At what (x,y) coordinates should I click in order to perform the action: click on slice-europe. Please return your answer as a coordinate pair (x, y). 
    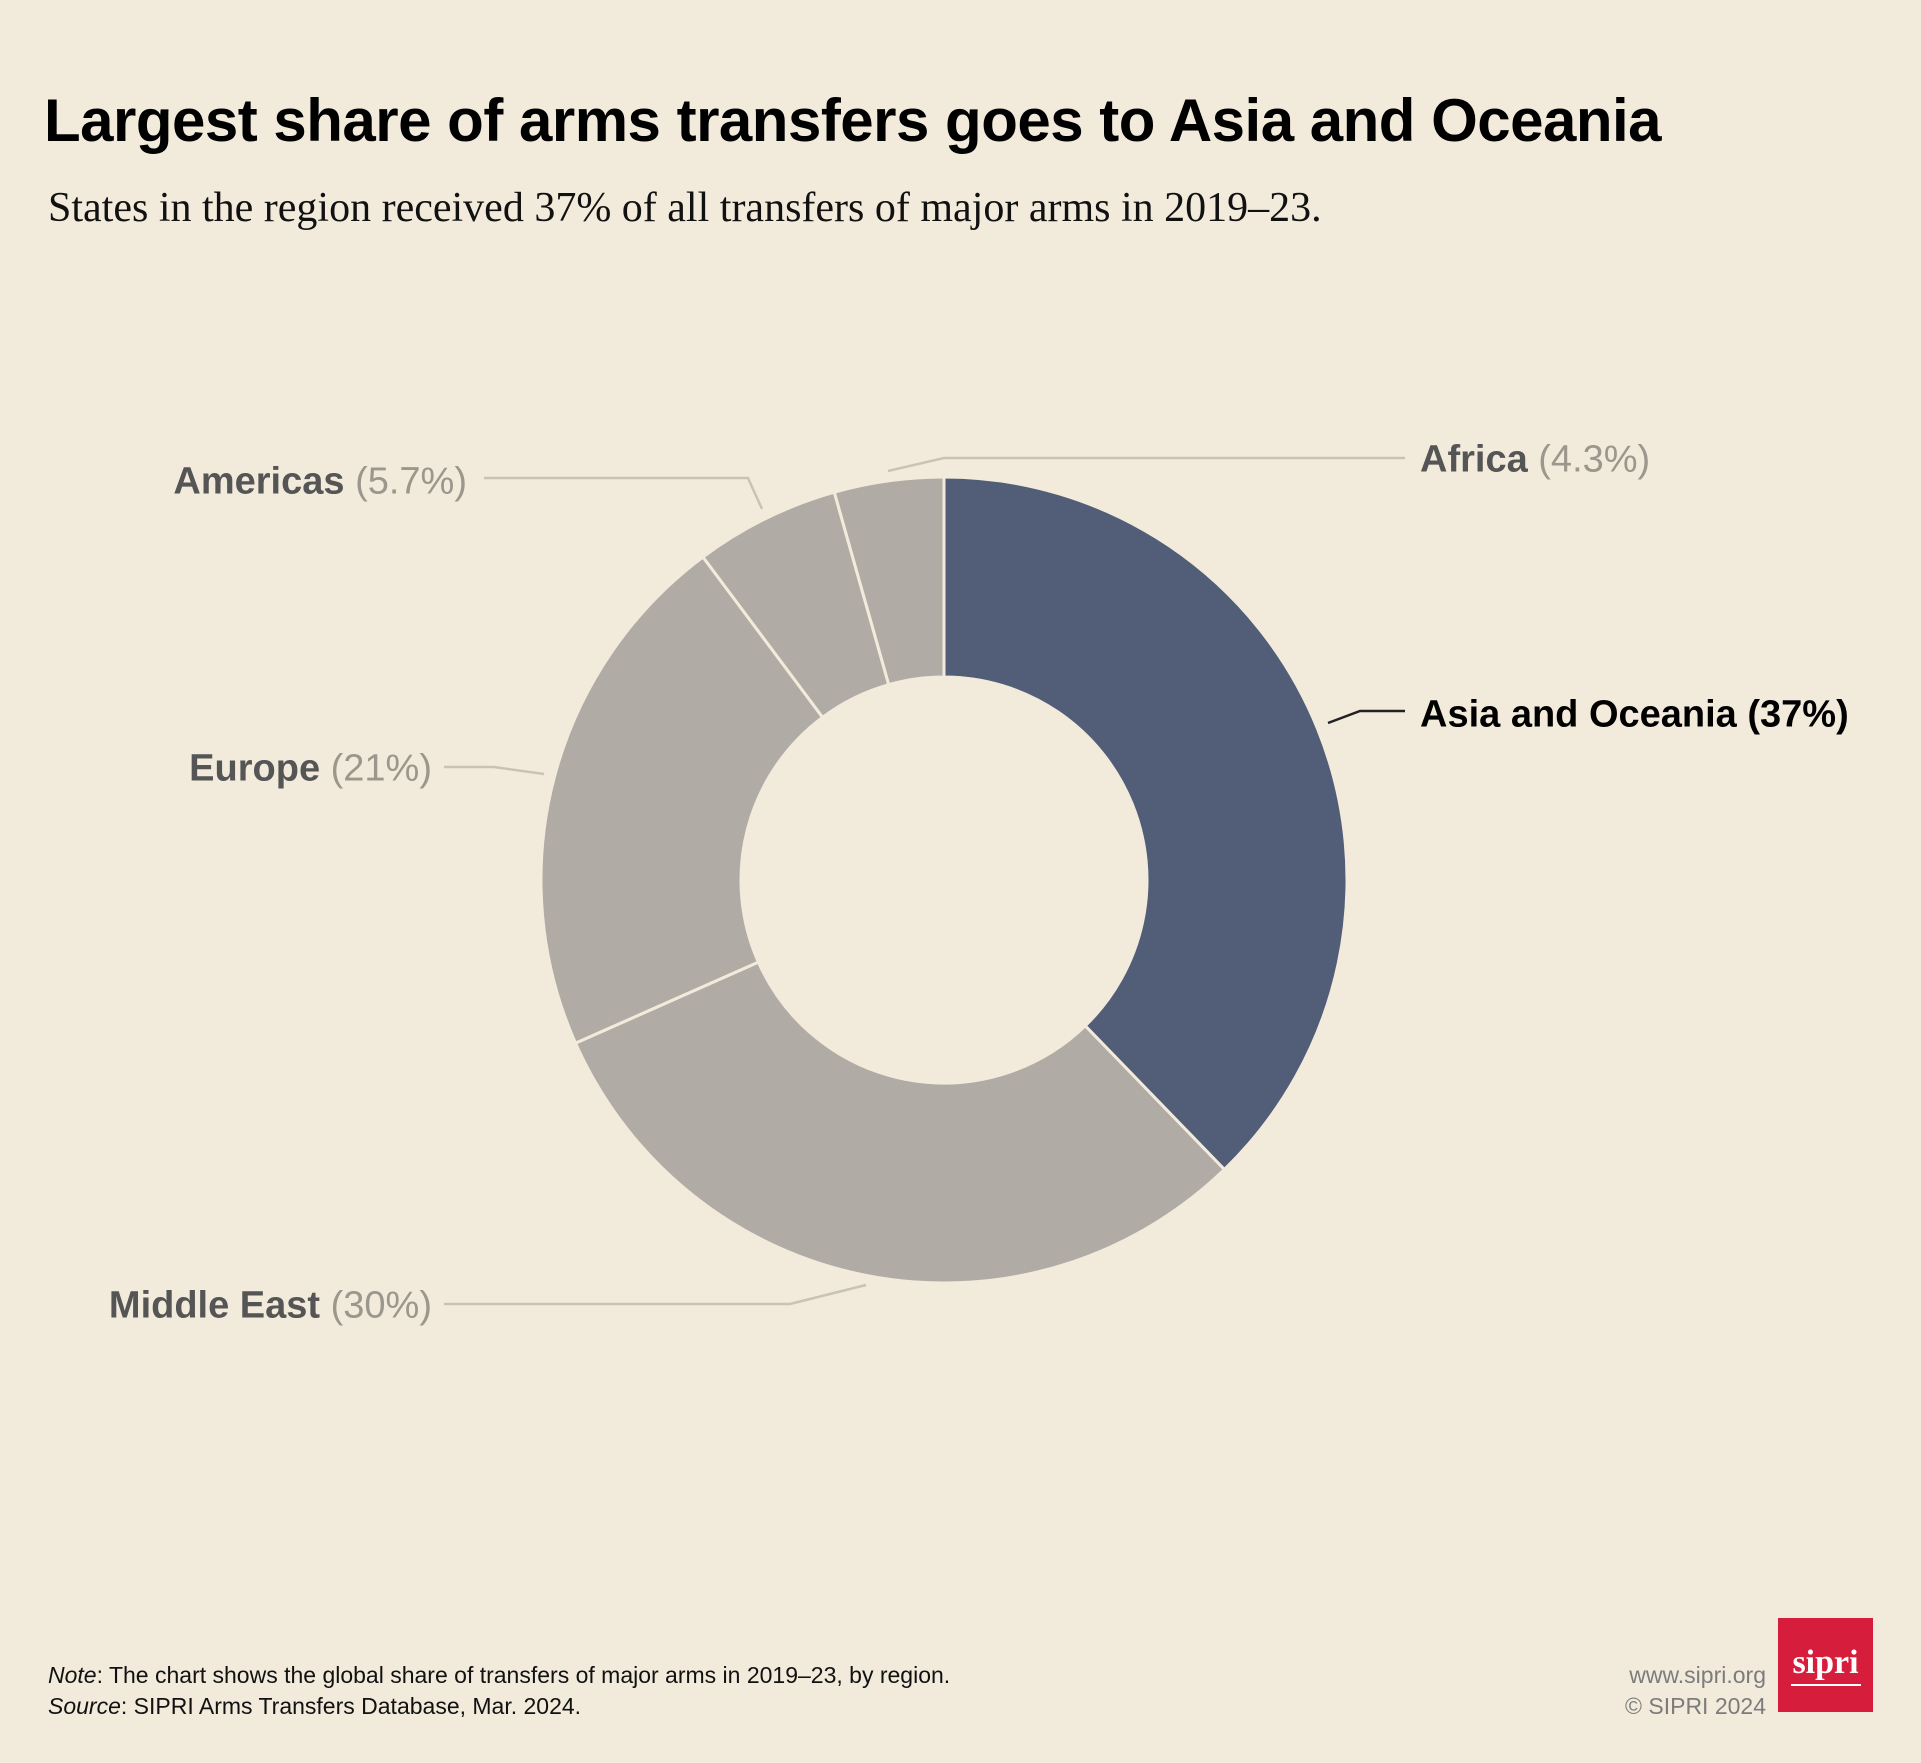
    Looking at the image, I should click on (682, 800).